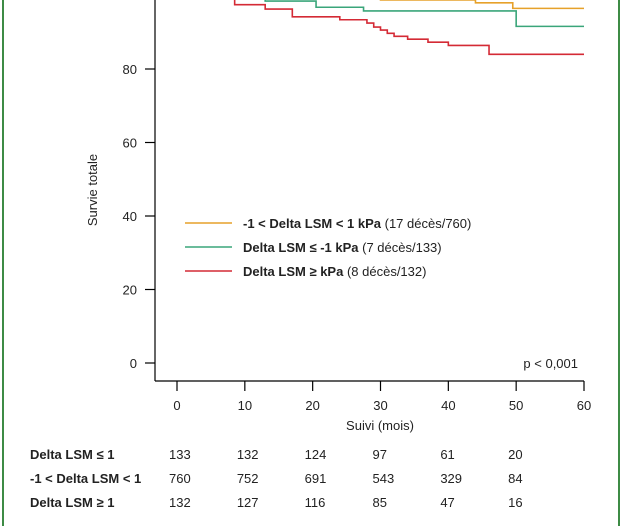  What do you see at coordinates (133, 363) in the screenshot?
I see `y-tick-label: 0` at bounding box center [133, 363].